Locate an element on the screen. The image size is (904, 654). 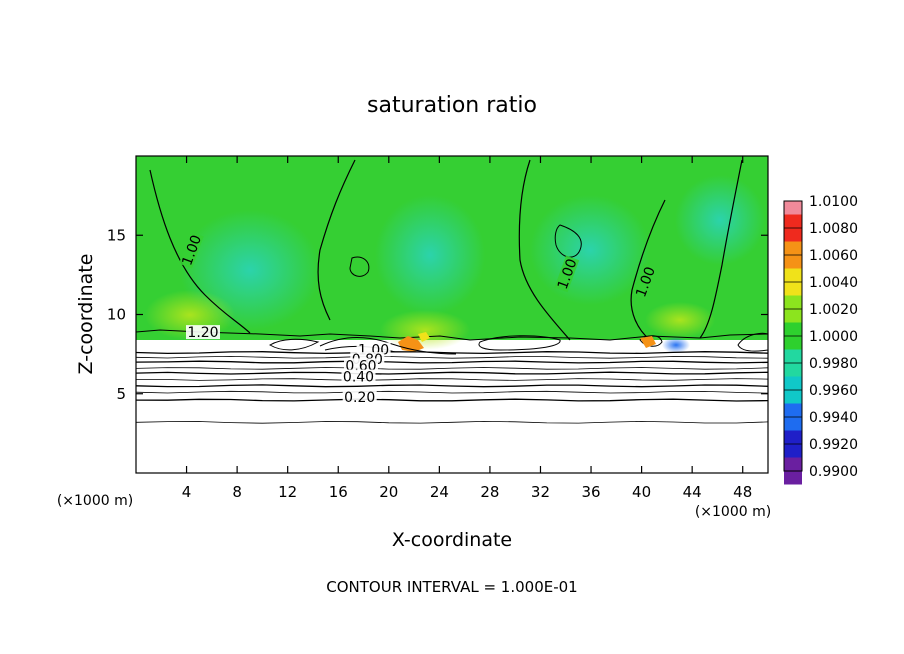
colorbar-label: 1.0060 is located at coordinates (833, 256).